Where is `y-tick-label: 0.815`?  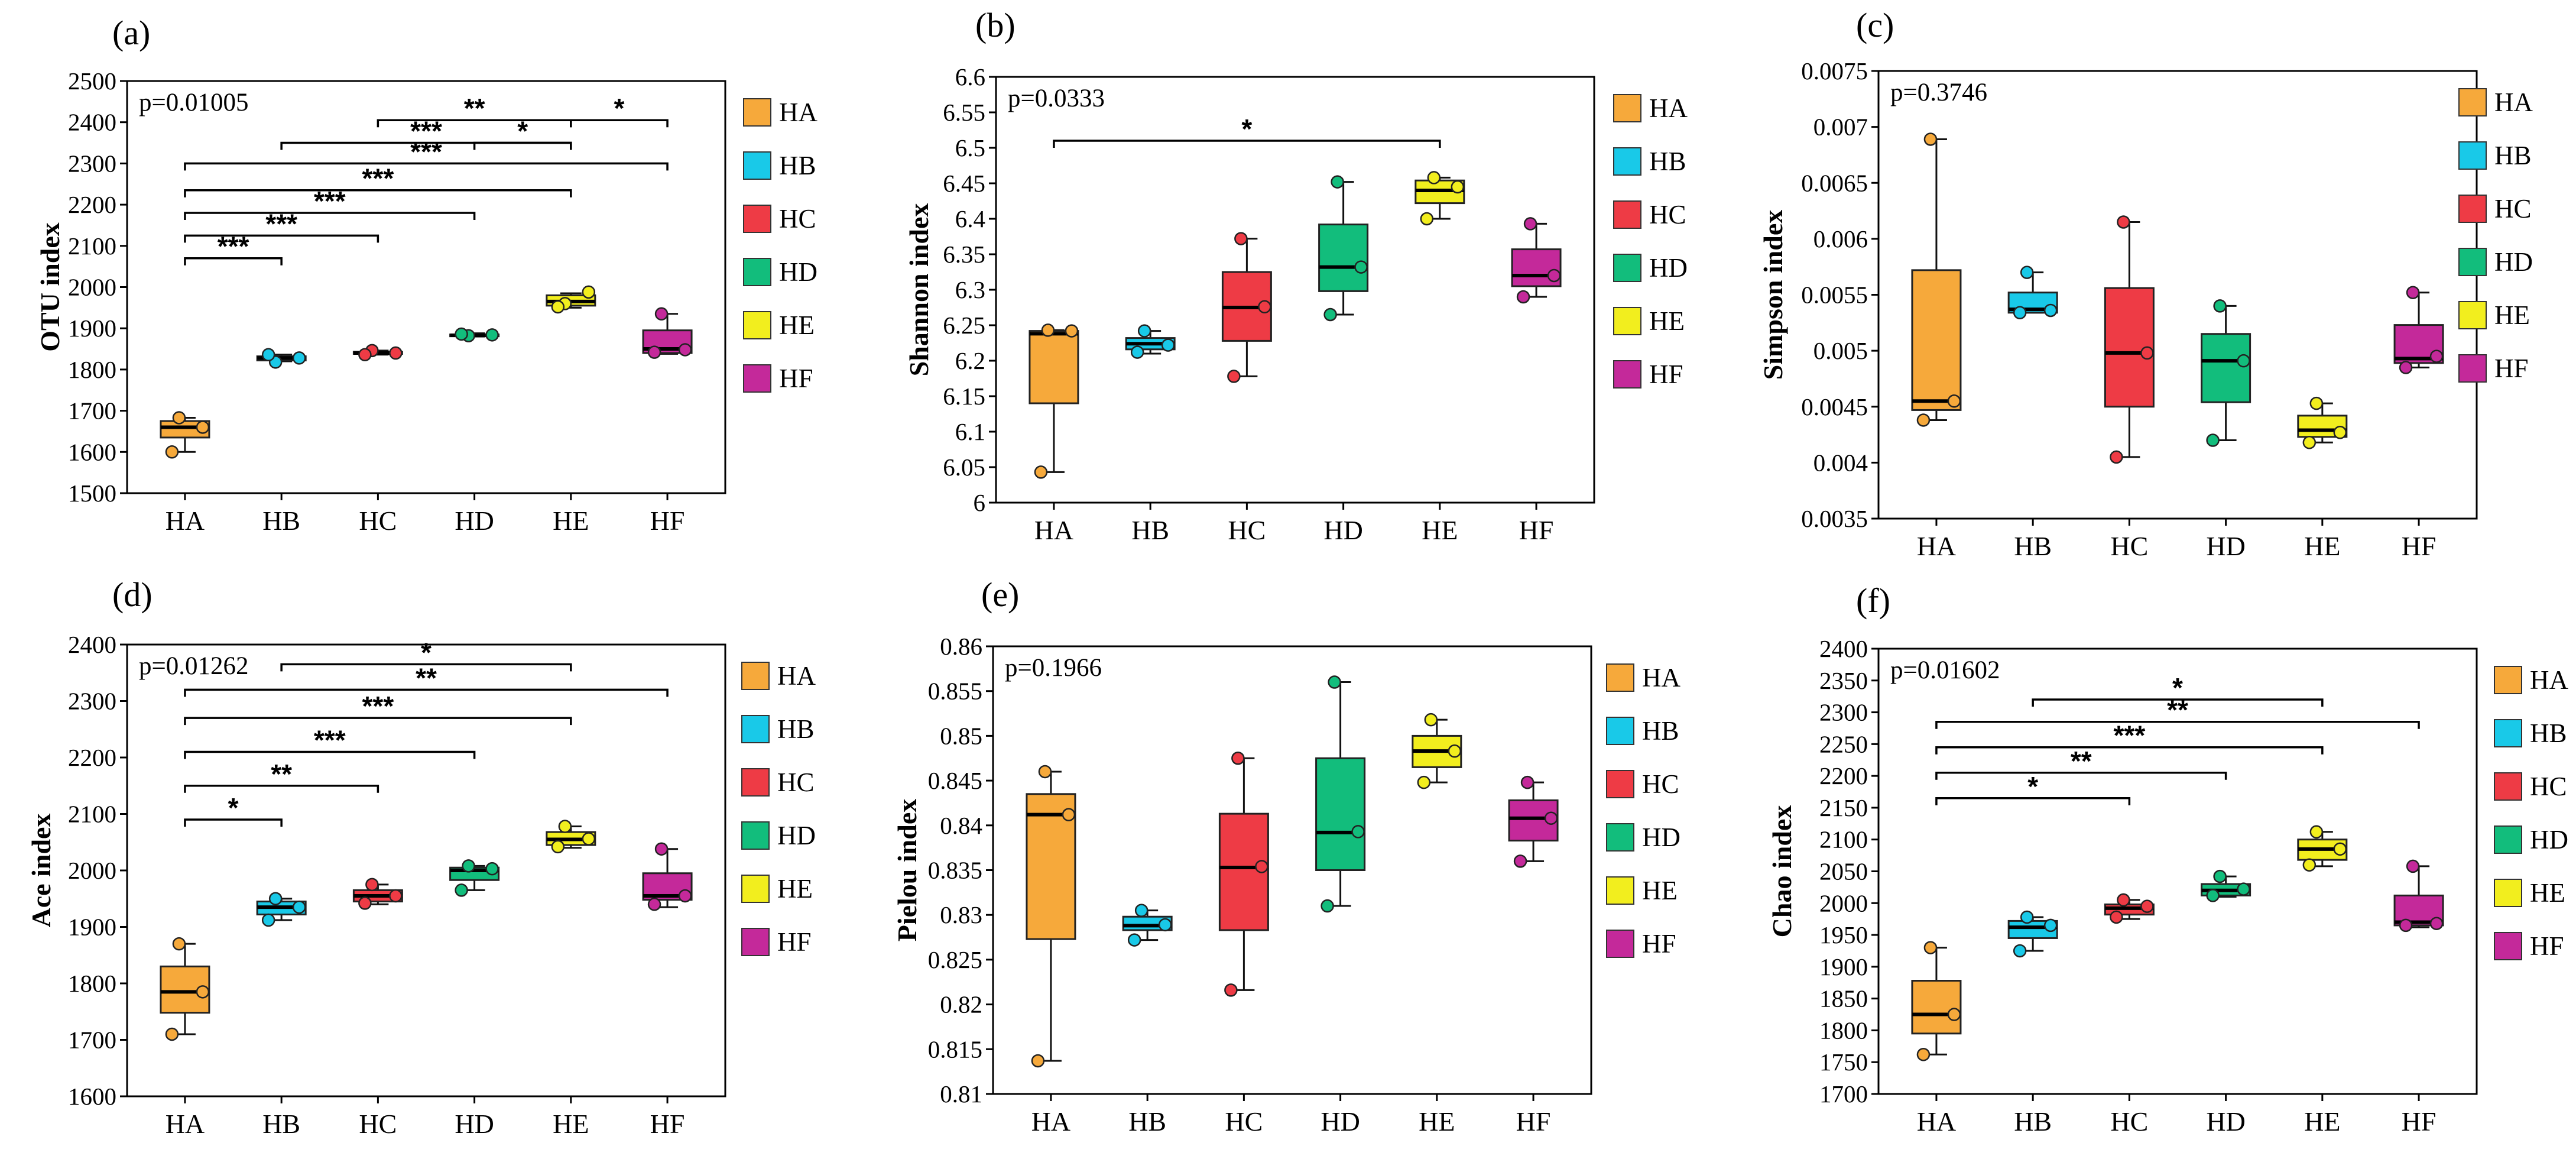
y-tick-label: 0.815 is located at coordinates (955, 1049).